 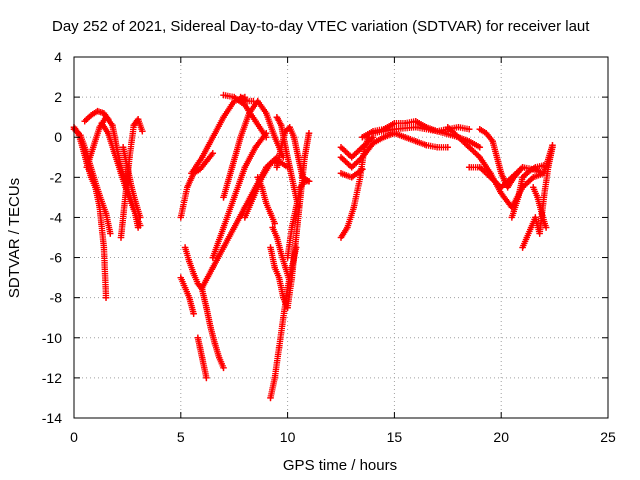 What do you see at coordinates (56, 177) in the screenshot?
I see `y-tick-label: -2` at bounding box center [56, 177].